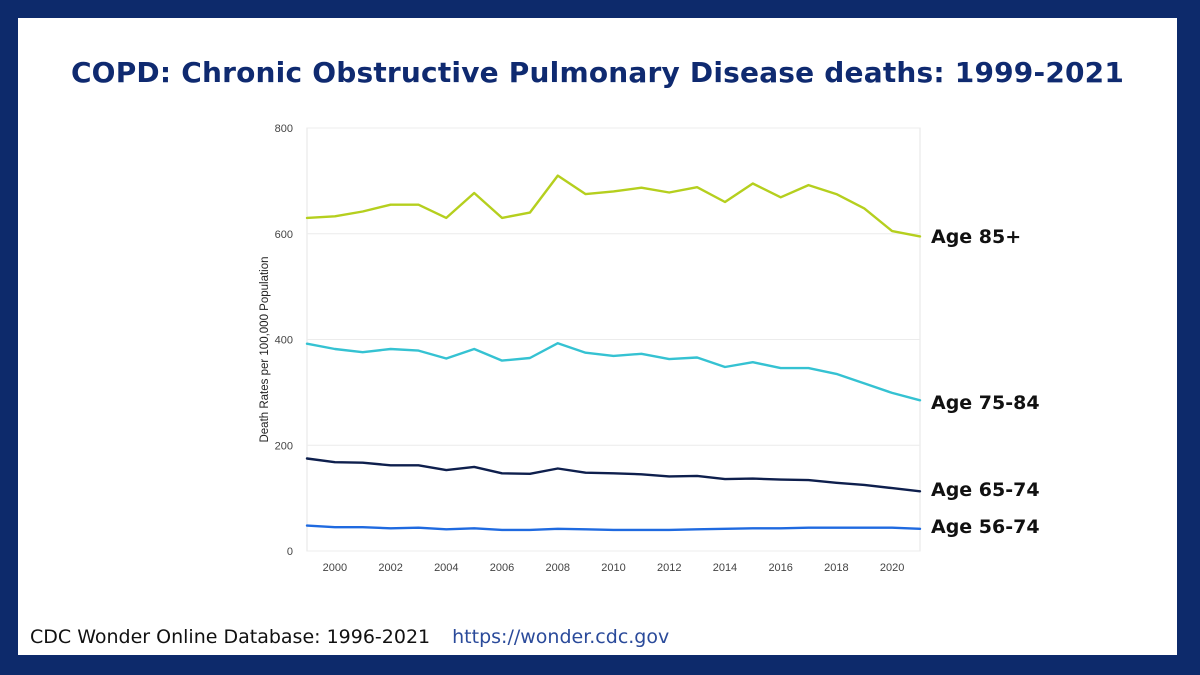 The image size is (1200, 675). Describe the element at coordinates (561, 637) in the screenshot. I see `source-url-link: https://wonder.cdc.gov` at that location.